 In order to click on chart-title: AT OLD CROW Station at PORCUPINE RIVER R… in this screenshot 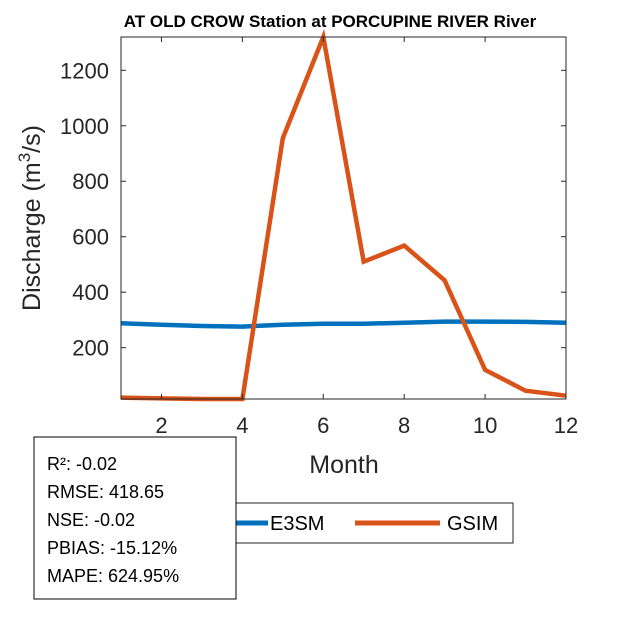, I will do `click(330, 21)`.